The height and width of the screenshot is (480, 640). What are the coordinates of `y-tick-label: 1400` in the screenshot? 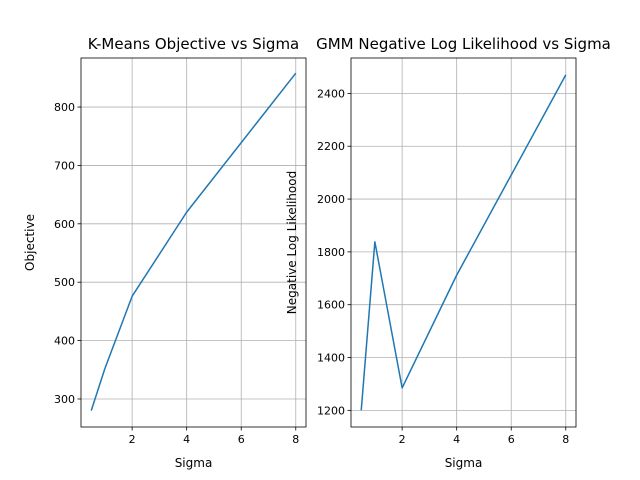 It's located at (331, 358).